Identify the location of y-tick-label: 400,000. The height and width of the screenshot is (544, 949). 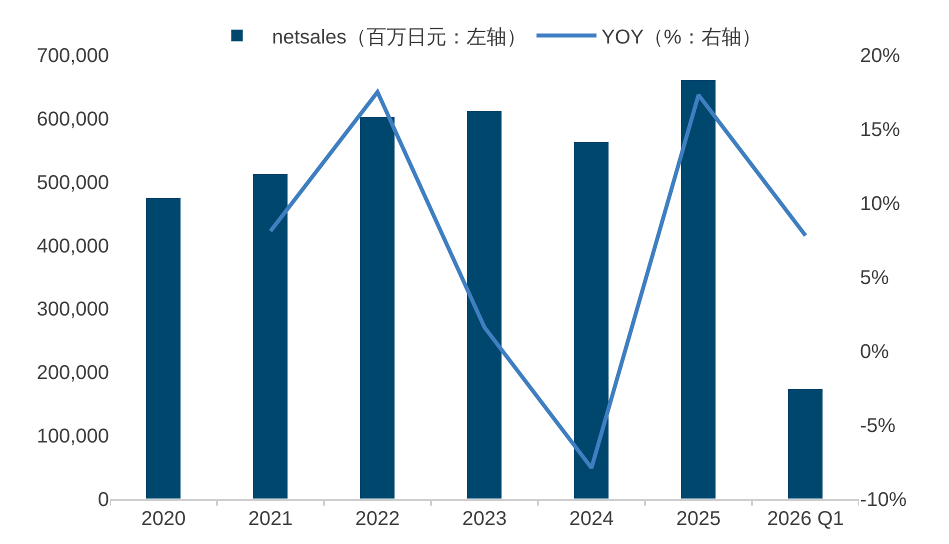
(72, 246).